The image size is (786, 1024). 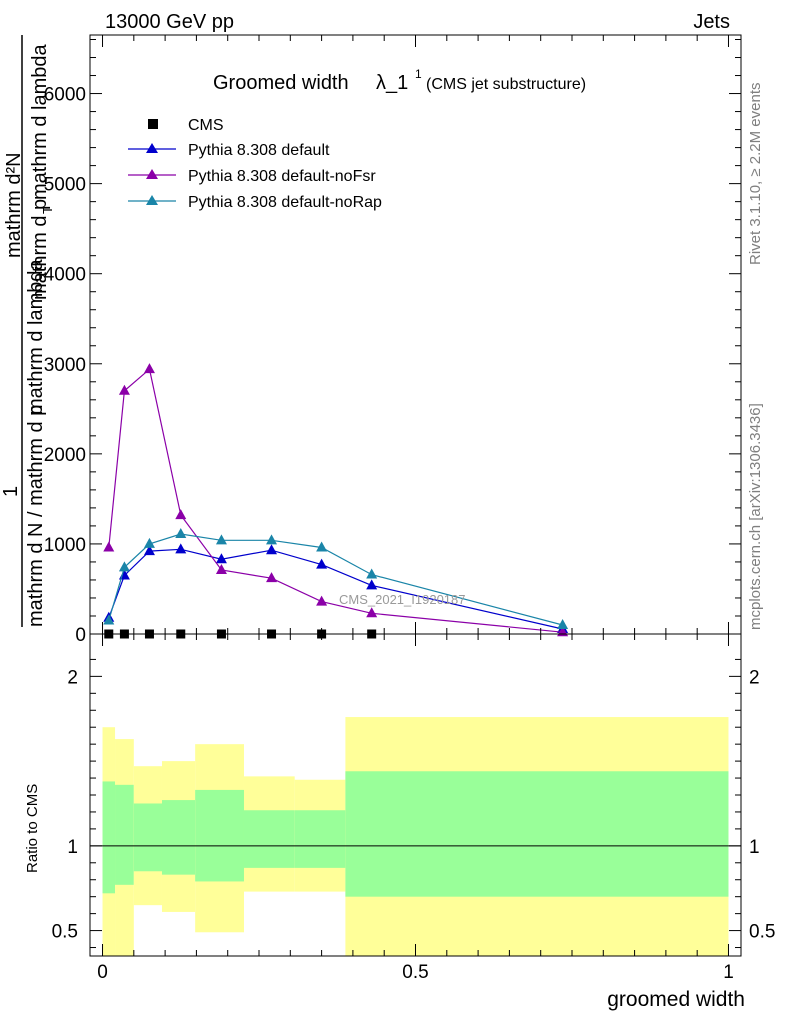 What do you see at coordinates (14, 205) in the screenshot?
I see `y-label-numerator: mathrm d²N` at bounding box center [14, 205].